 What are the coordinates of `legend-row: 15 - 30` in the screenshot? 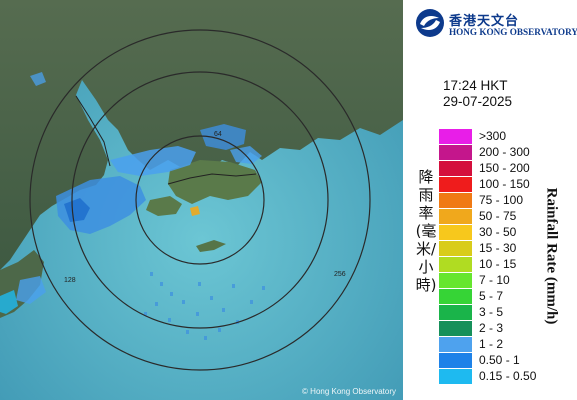 It's located at (487, 248).